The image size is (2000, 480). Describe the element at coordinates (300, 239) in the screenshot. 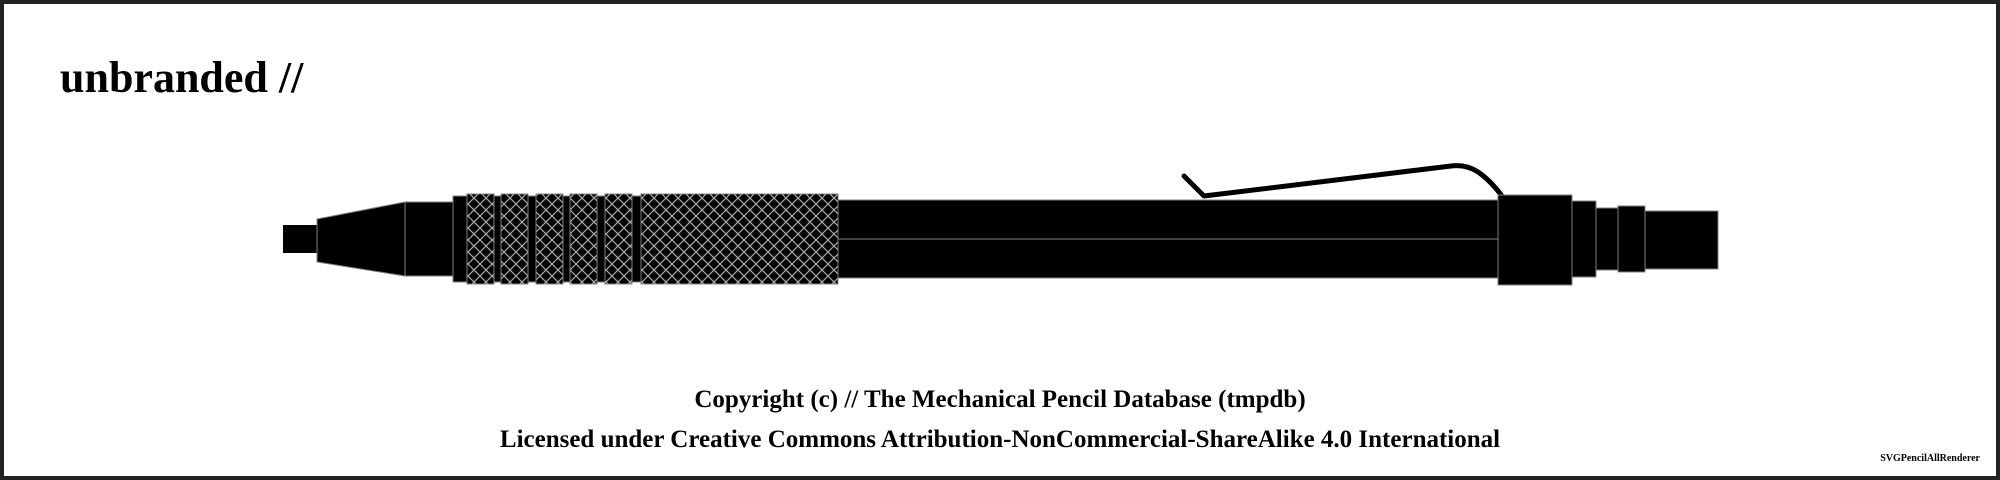

I see `lead-sleeve` at that location.